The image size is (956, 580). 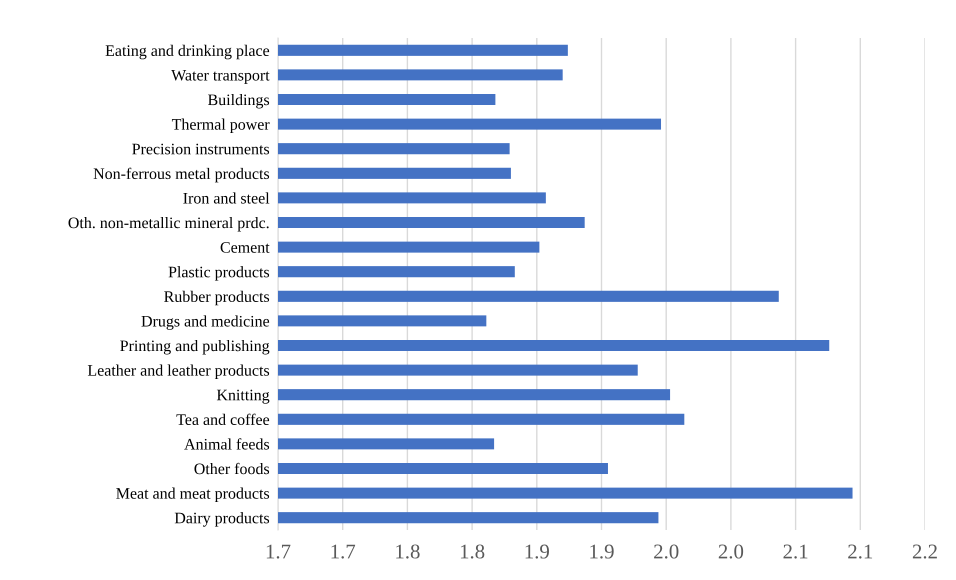 I want to click on y-tick-label: Rubber products, so click(x=217, y=298).